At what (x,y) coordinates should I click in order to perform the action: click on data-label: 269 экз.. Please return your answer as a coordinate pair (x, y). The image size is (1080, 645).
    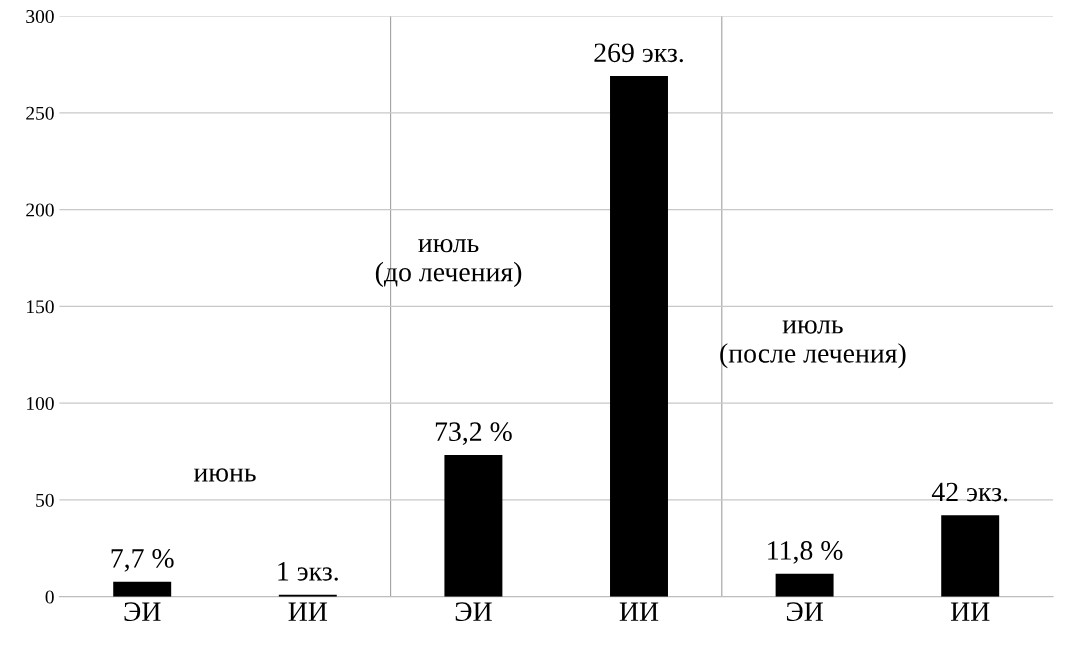
    Looking at the image, I should click on (638, 53).